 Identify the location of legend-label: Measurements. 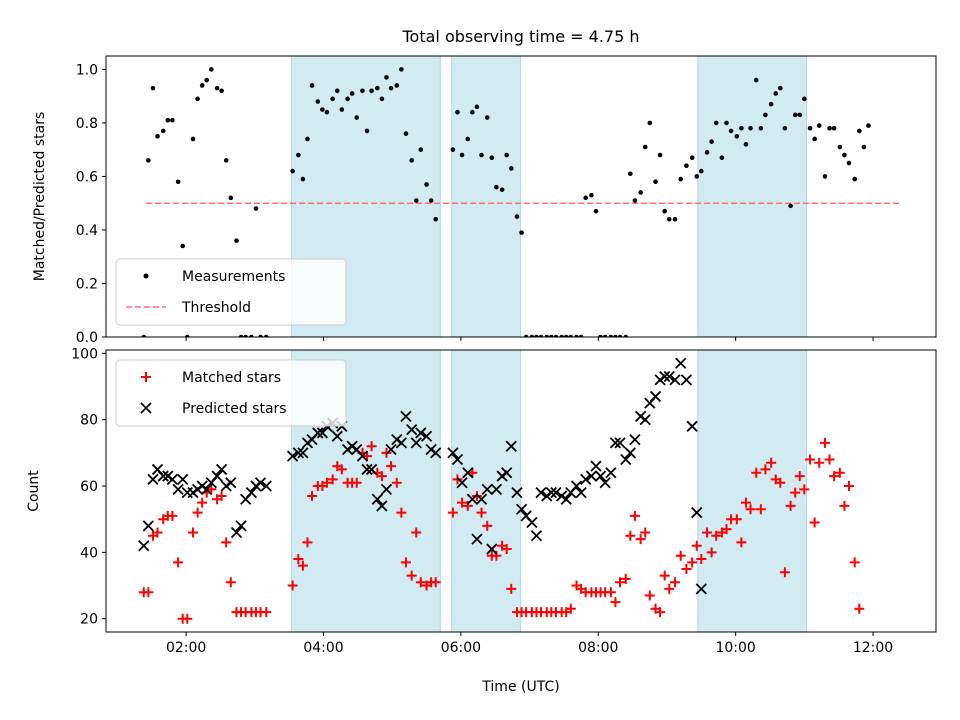
(233, 277).